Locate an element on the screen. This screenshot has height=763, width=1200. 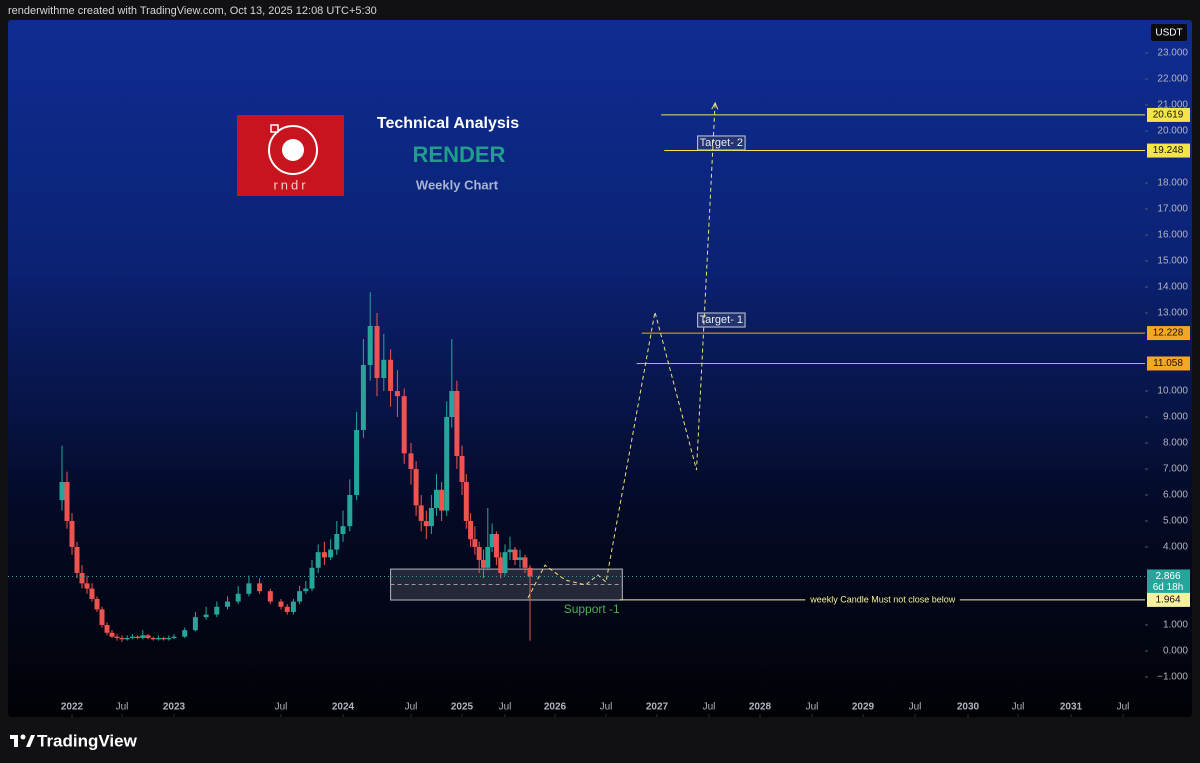
x-tick-label: 2024 is located at coordinates (343, 707).